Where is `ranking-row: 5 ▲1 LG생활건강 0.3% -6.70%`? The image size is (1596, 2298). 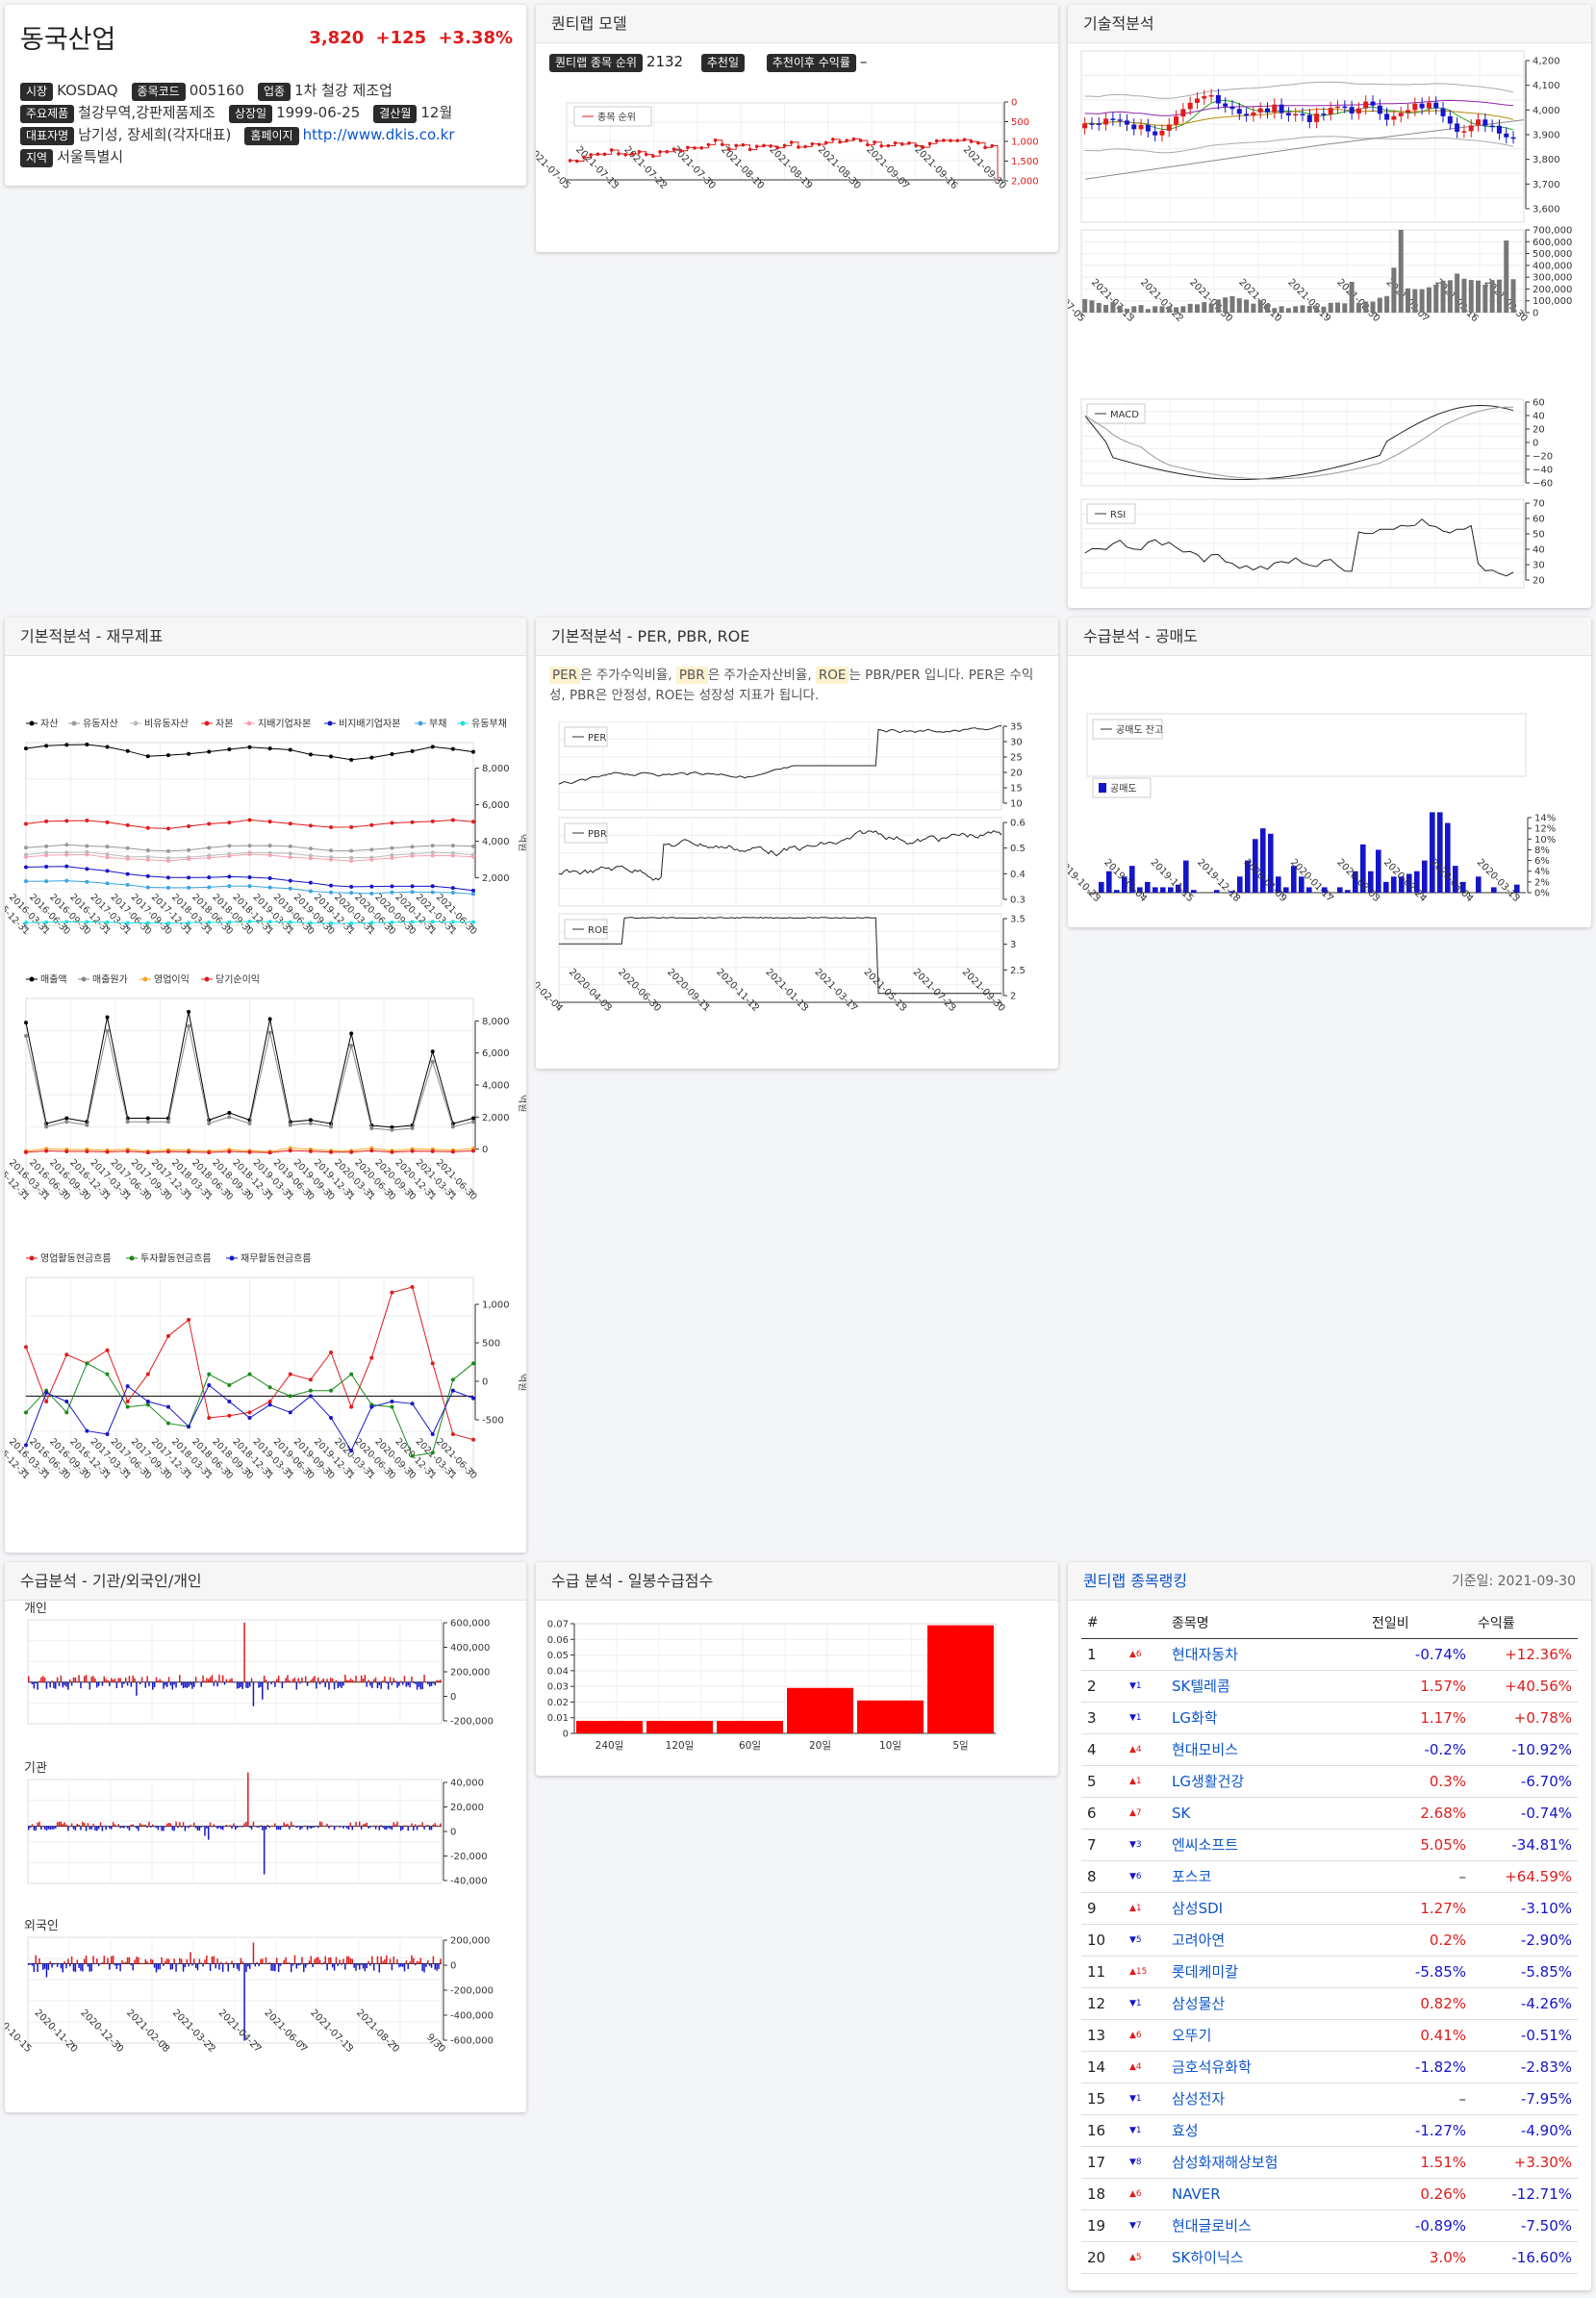
ranking-row: 5 ▲1 LG생활건강 0.3% -6.70% is located at coordinates (1329, 1781).